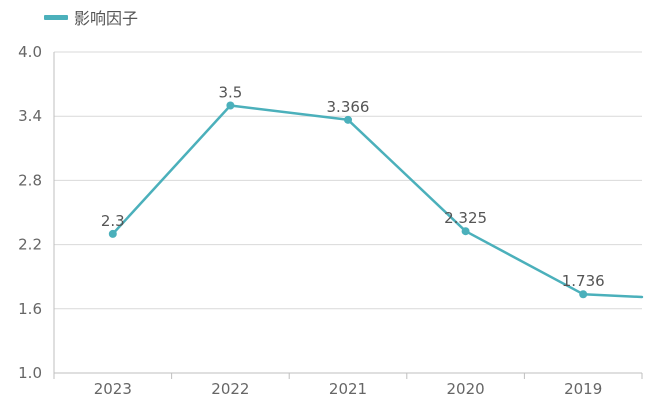 The image size is (662, 410). I want to click on data-label: 3.5, so click(230, 93).